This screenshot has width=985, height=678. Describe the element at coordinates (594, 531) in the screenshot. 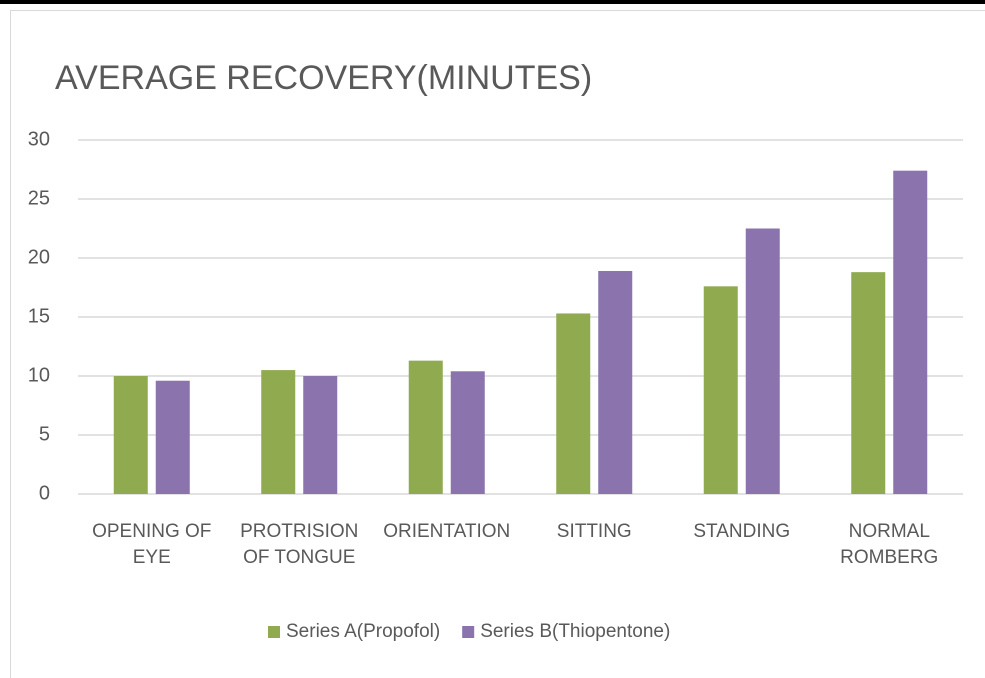

I see `x-tick-label: SITTING` at that location.